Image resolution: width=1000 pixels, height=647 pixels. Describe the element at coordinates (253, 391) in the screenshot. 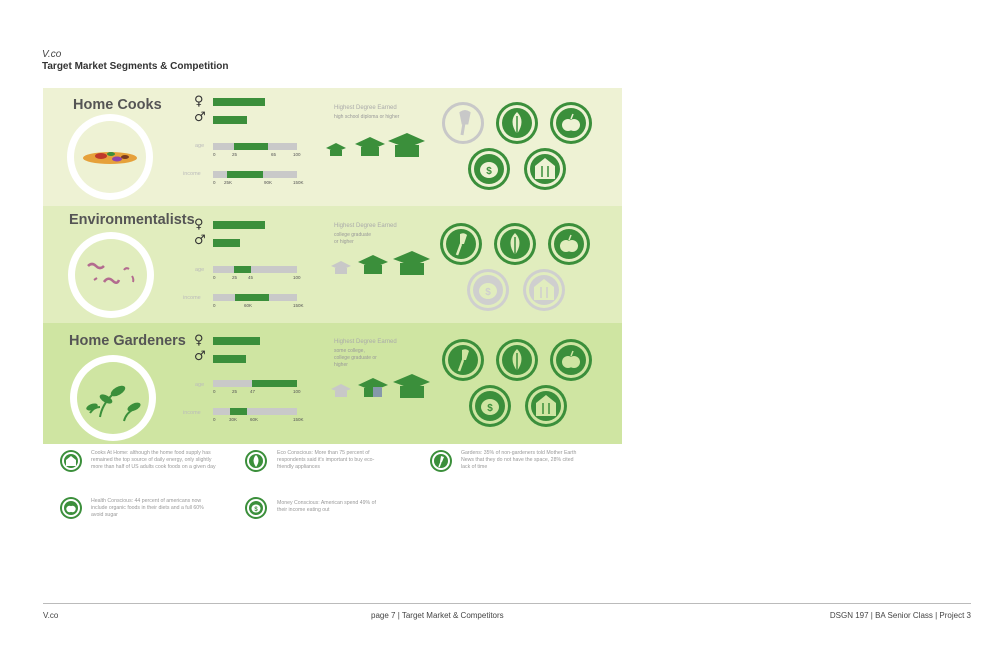

I see `age-tick: 47` at that location.